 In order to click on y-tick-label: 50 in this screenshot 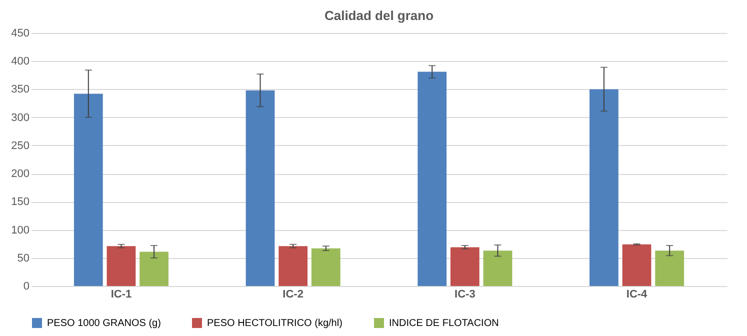, I will do `click(23, 258)`.